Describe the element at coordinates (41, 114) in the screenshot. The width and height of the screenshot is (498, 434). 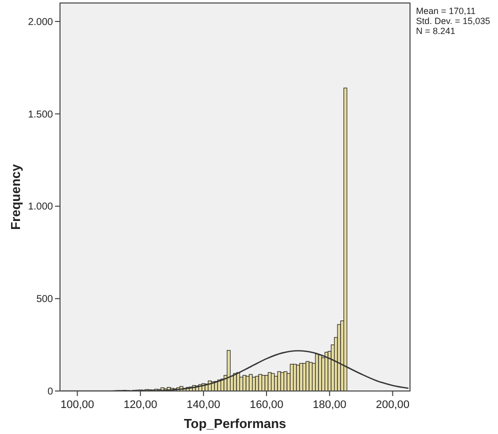
I see `y-tick-label: 1.500` at that location.